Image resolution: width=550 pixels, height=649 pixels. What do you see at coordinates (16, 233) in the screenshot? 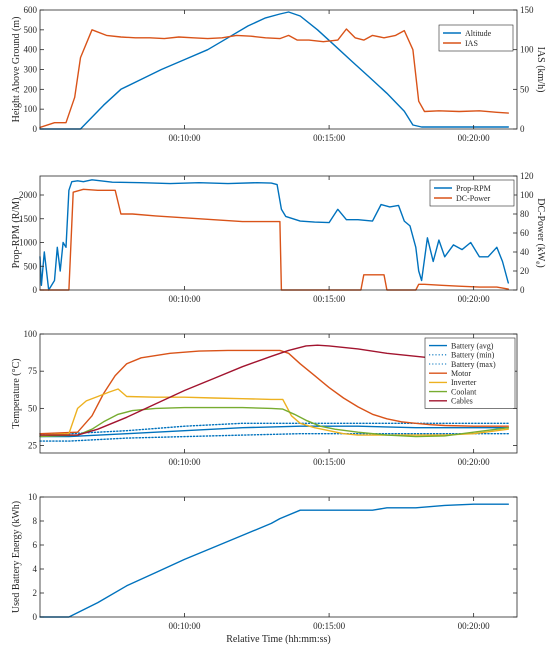
I see `y-axis-label: Prop-RPM (R/M)` at bounding box center [16, 233].